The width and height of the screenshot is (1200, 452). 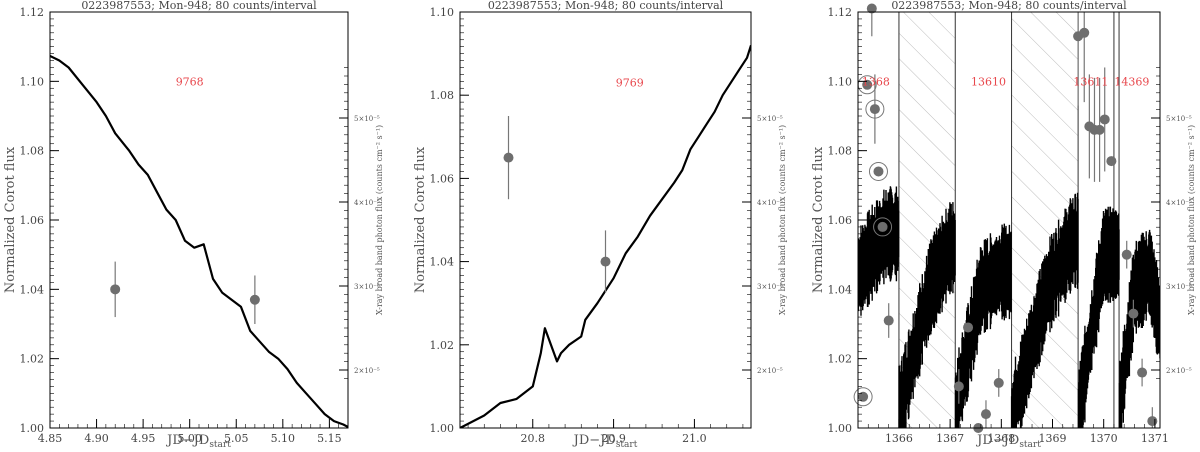 What do you see at coordinates (189, 438) in the screenshot?
I see `x-tick-label: 5.00` at bounding box center [189, 438].